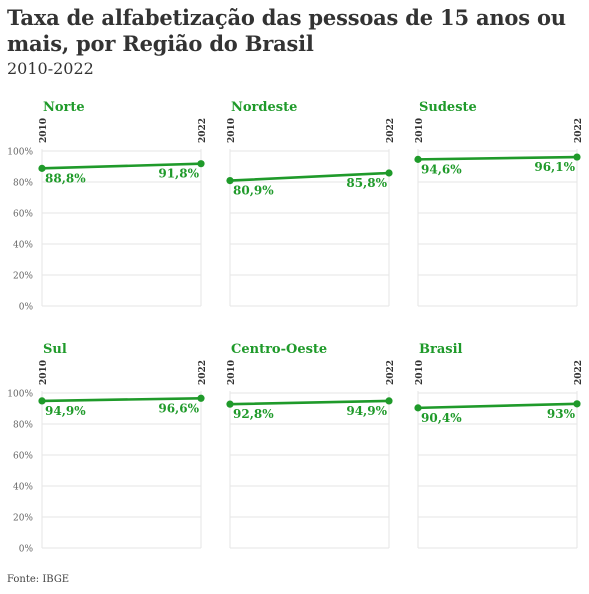 The width and height of the screenshot is (589, 594). I want to click on source-note: Fonte: IBGE, so click(38, 579).